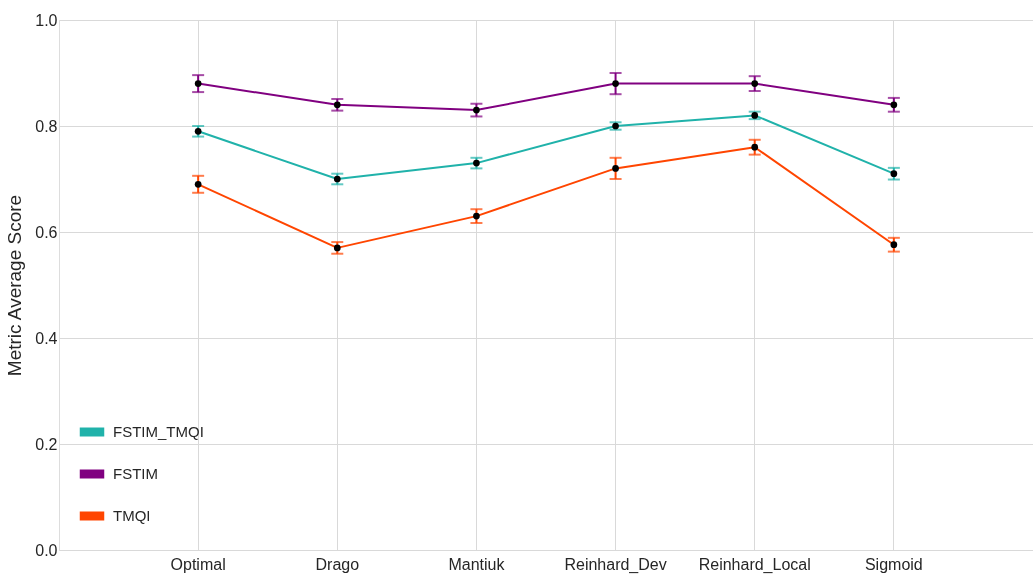 Image resolution: width=1033 pixels, height=577 pixels. What do you see at coordinates (893, 564) in the screenshot?
I see `x-tick-label: Sigmoid` at bounding box center [893, 564].